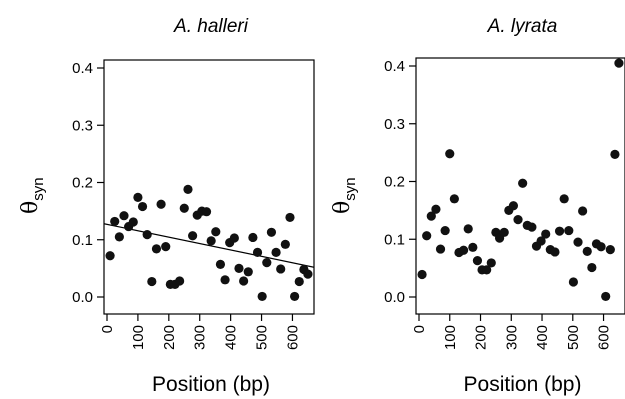 The width and height of the screenshot is (625, 399). Describe the element at coordinates (523, 384) in the screenshot. I see `x-axis-label: Position (bp)` at that location.